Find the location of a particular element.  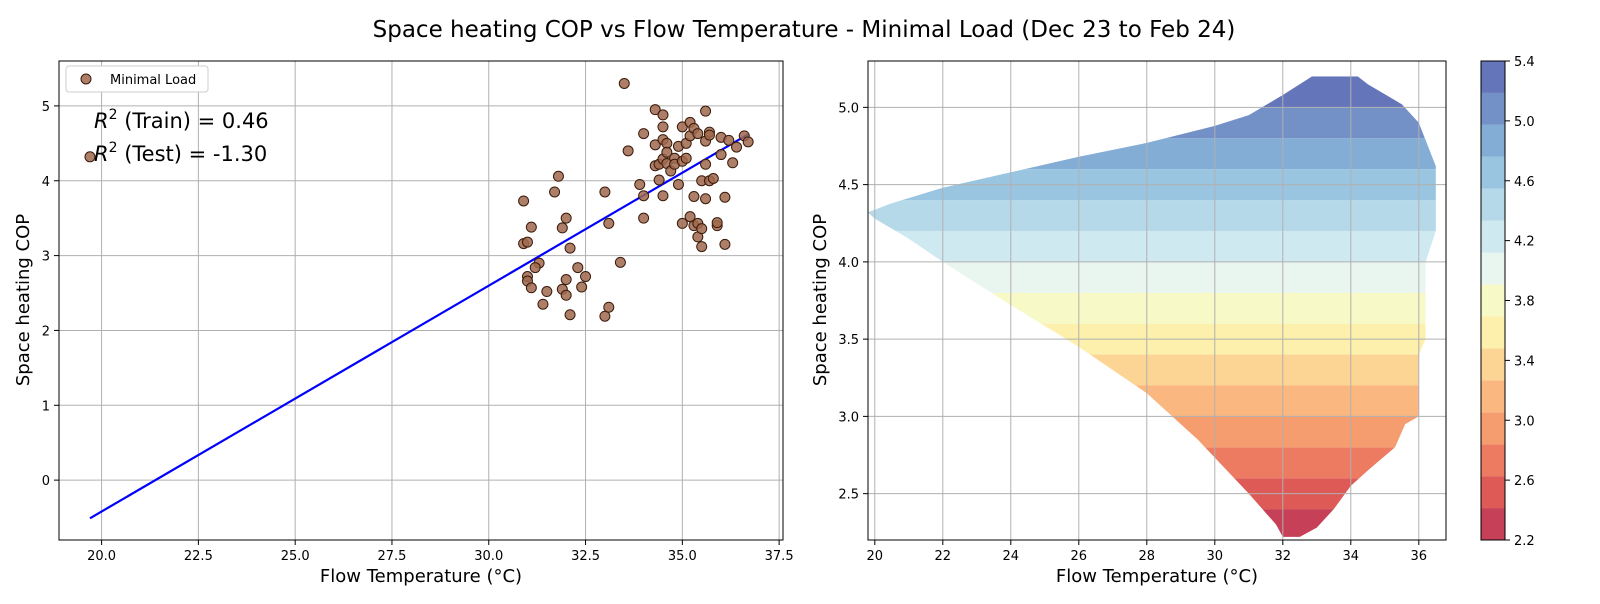

legend-entry-minimal-load: Minimal Load is located at coordinates (153, 80).